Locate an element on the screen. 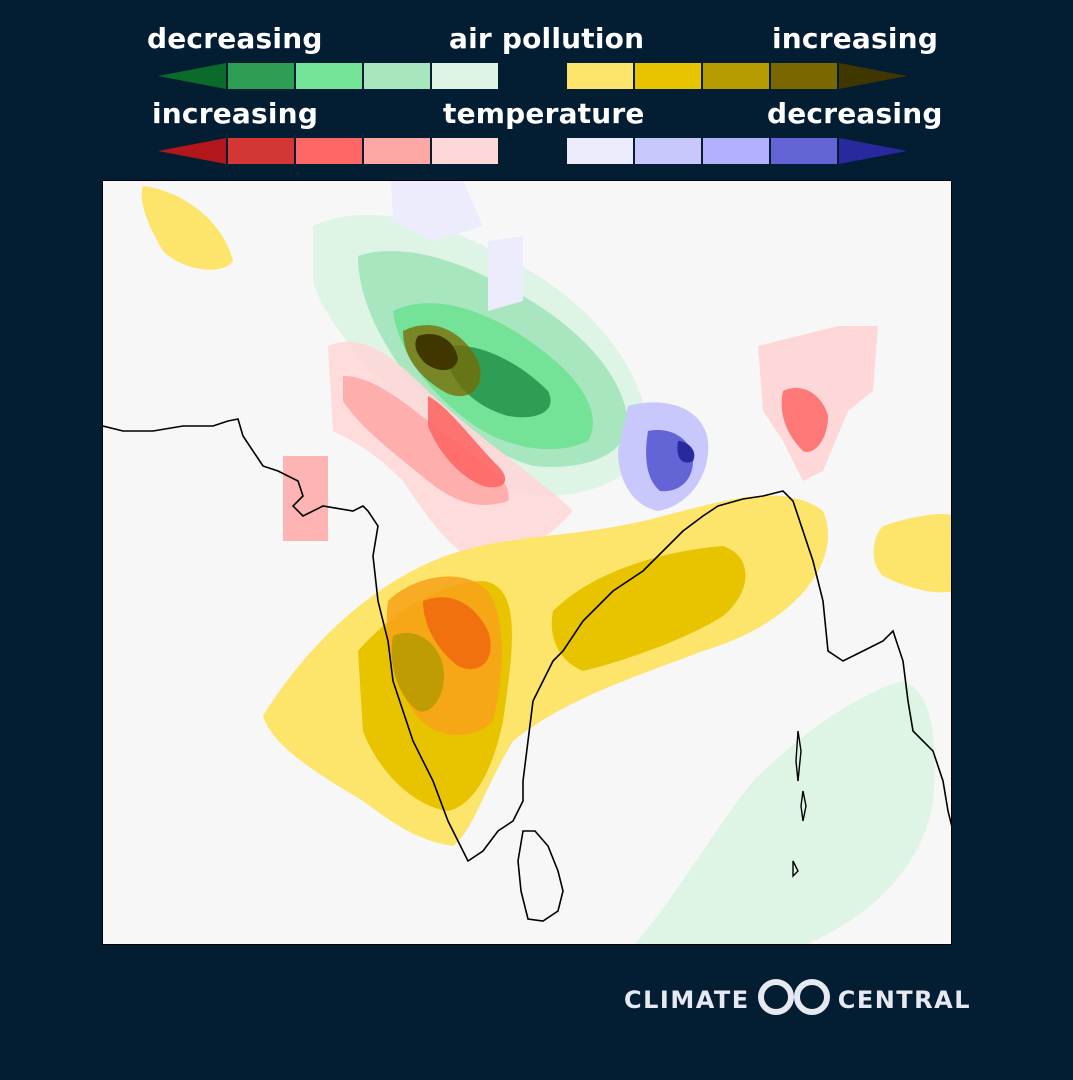 Image resolution: width=1073 pixels, height=1080 pixels. temperature-decrease-north is located at coordinates (437, 211).